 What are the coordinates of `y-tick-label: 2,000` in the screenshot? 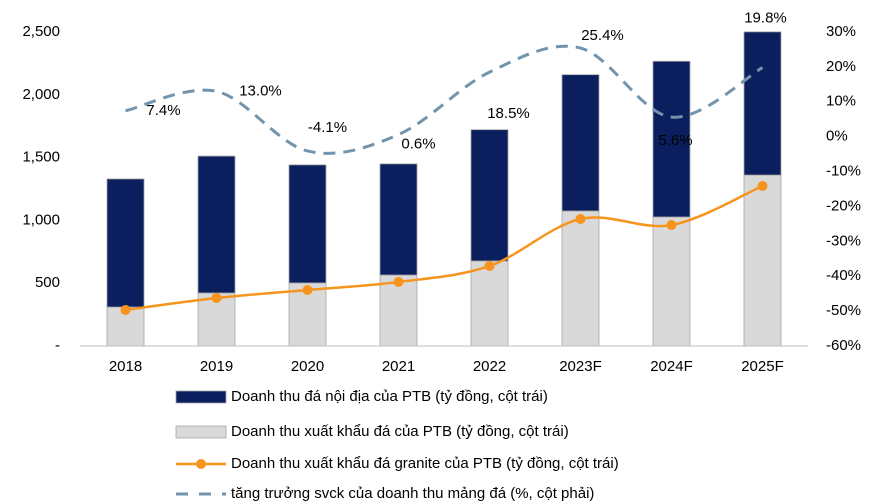 It's located at (41, 94).